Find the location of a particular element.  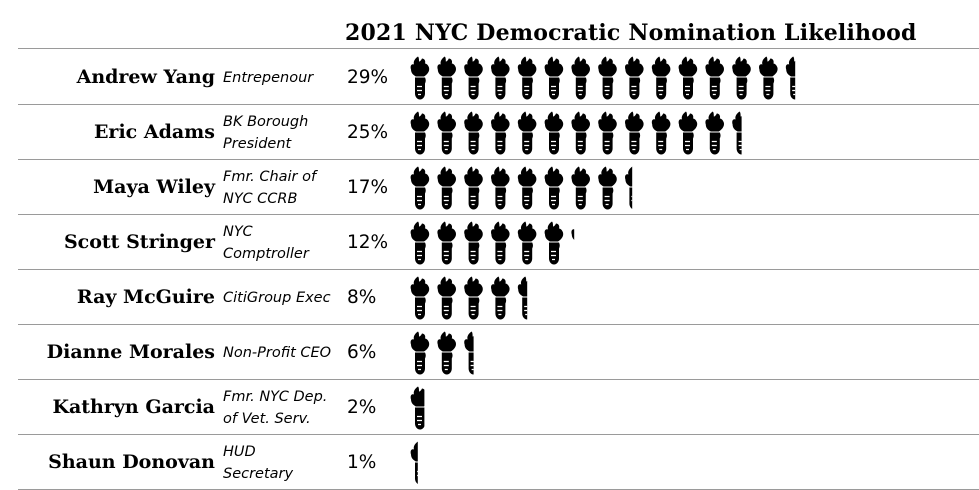

candidate-name: Kathryn Garcia is located at coordinates (133, 407).